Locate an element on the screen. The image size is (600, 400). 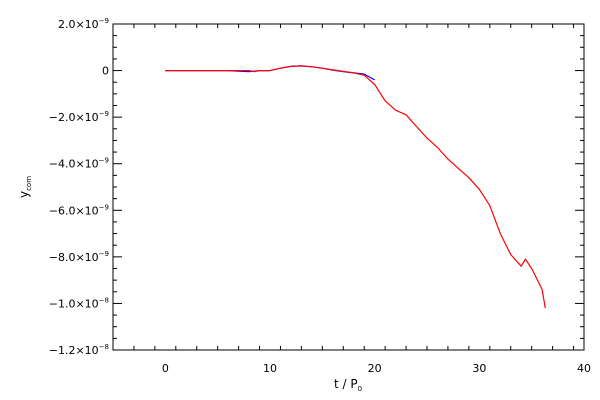
y-tick-label: 0 is located at coordinates (105, 71).